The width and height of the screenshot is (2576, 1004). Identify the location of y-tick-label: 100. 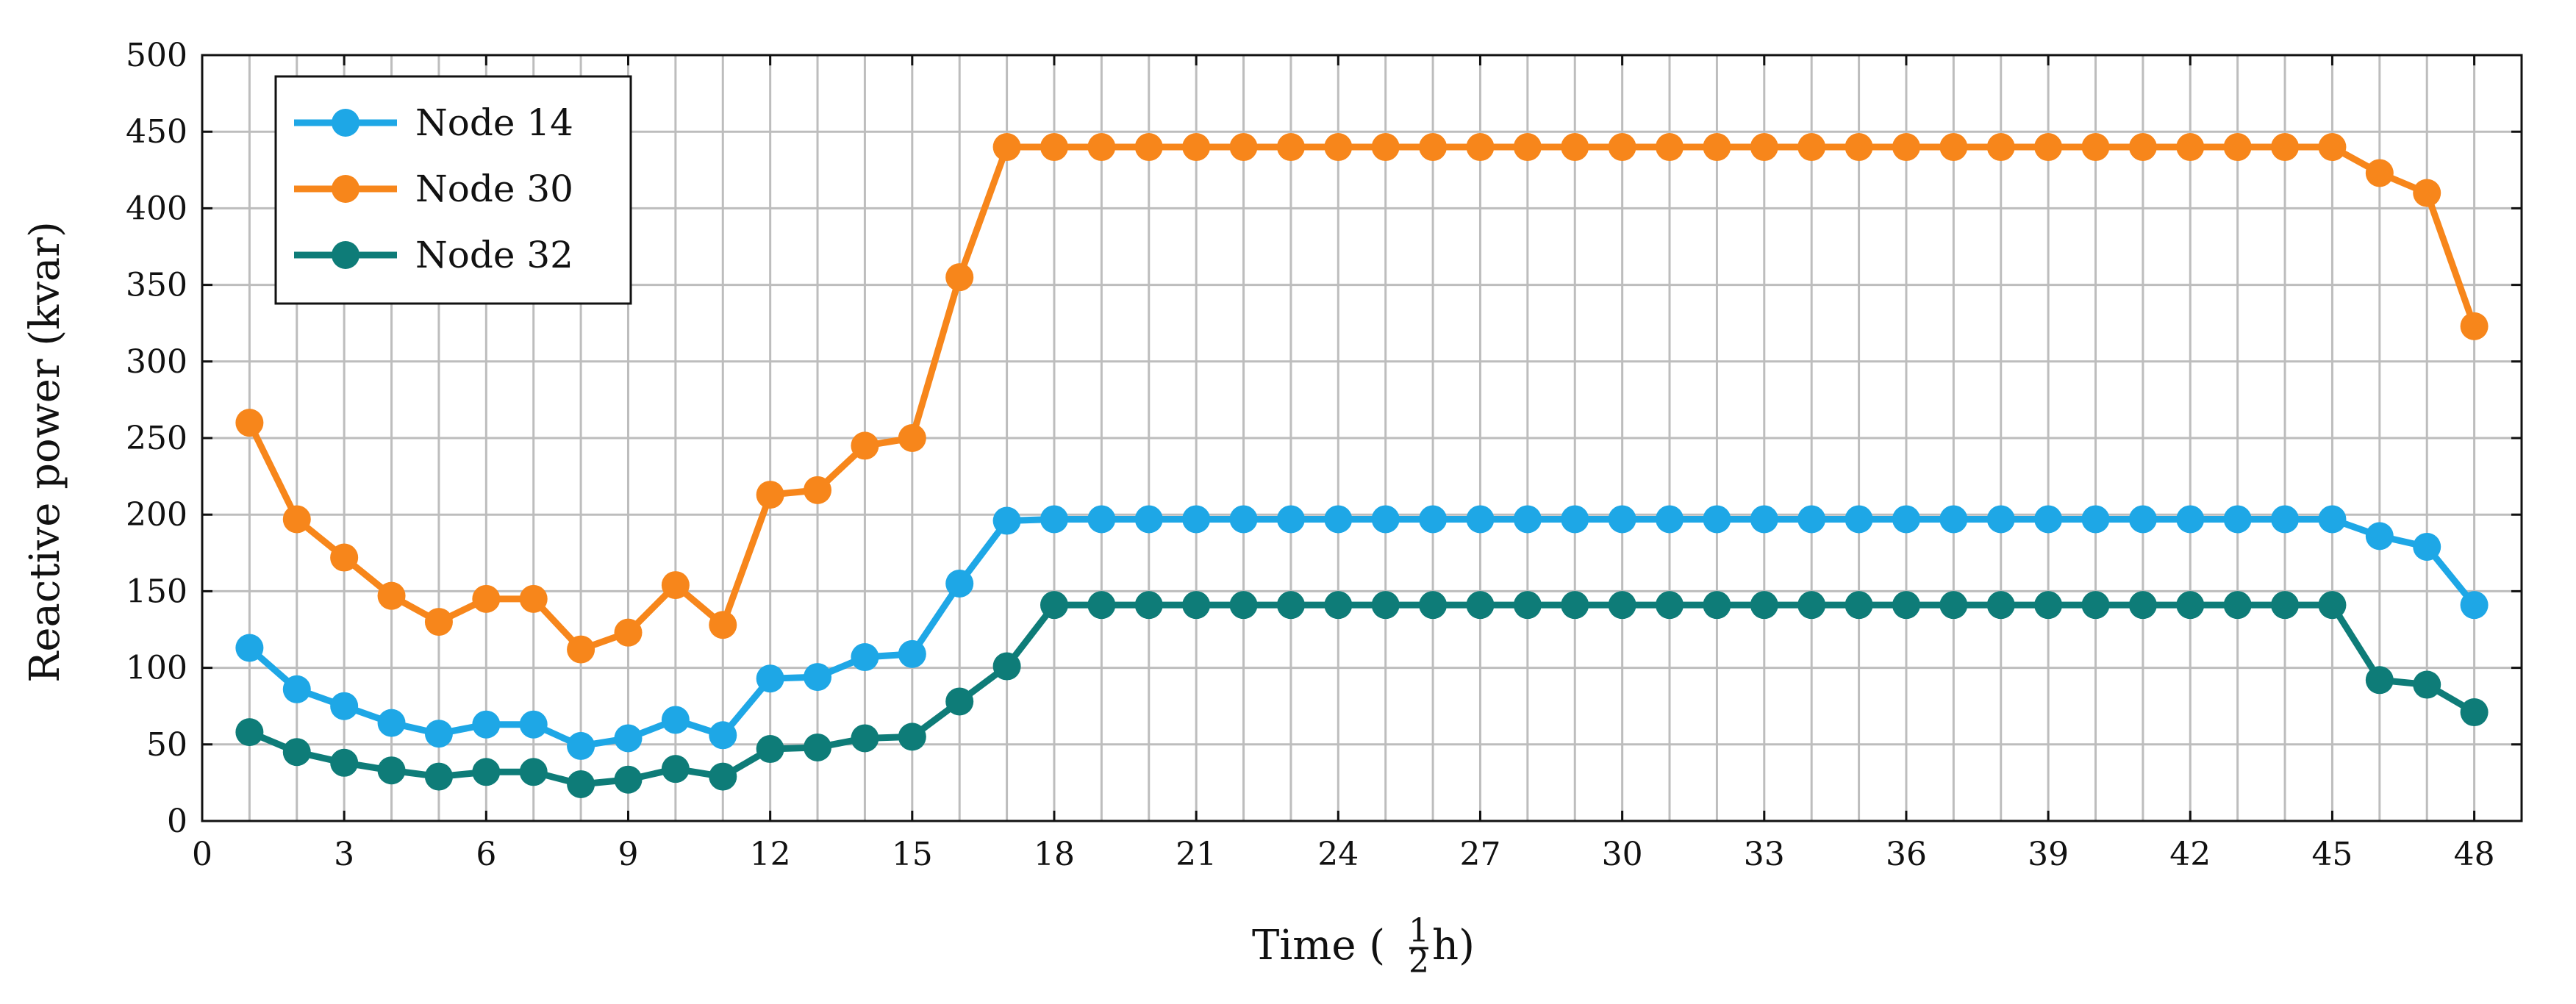
(156, 668).